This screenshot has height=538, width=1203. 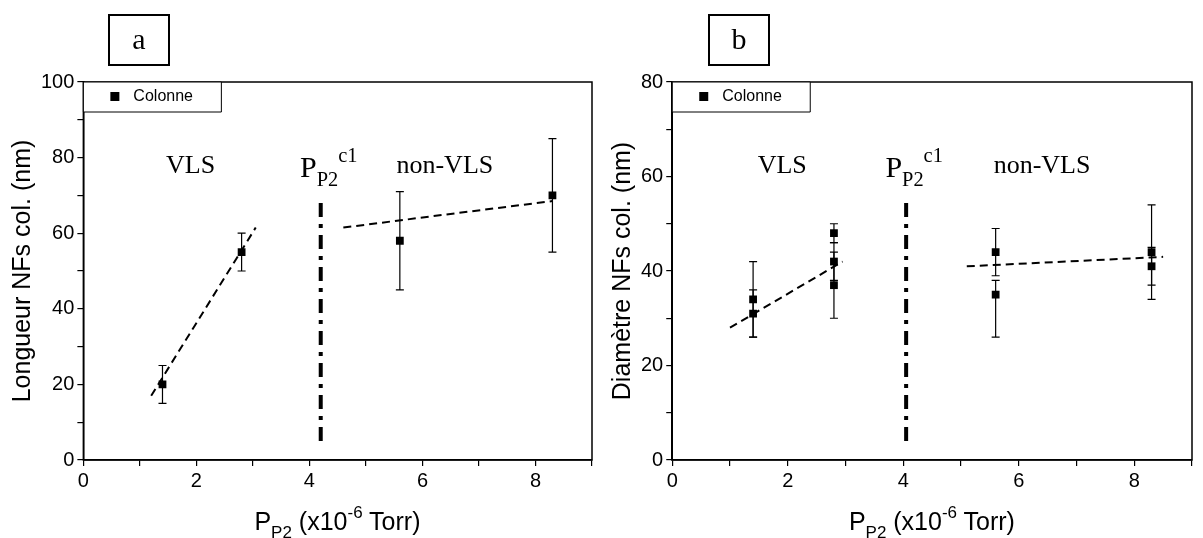 What do you see at coordinates (139, 40) in the screenshot?
I see `chart-title: a` at bounding box center [139, 40].